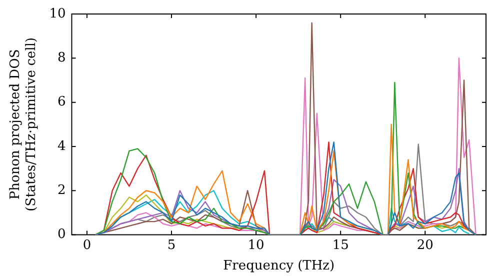 The image size is (500, 280). What do you see at coordinates (61, 234) in the screenshot?
I see `y-tick-label: 0` at bounding box center [61, 234].